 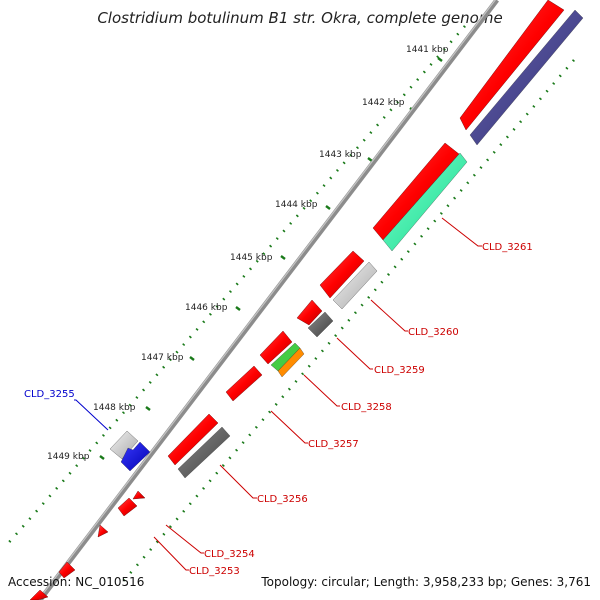 What do you see at coordinates (399, 370) in the screenshot?
I see `gene-label-cld-3259: CLD_3259` at bounding box center [399, 370].